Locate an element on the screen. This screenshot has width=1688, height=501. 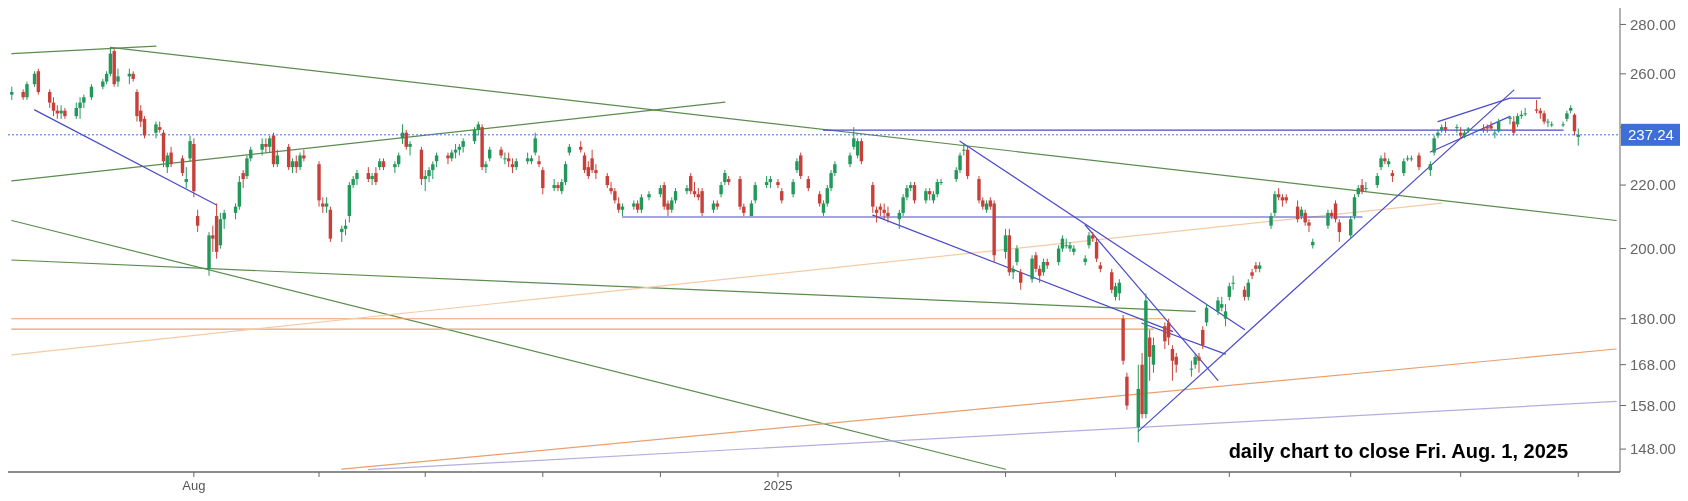
y-tick-label: 148.00 is located at coordinates (1653, 449).